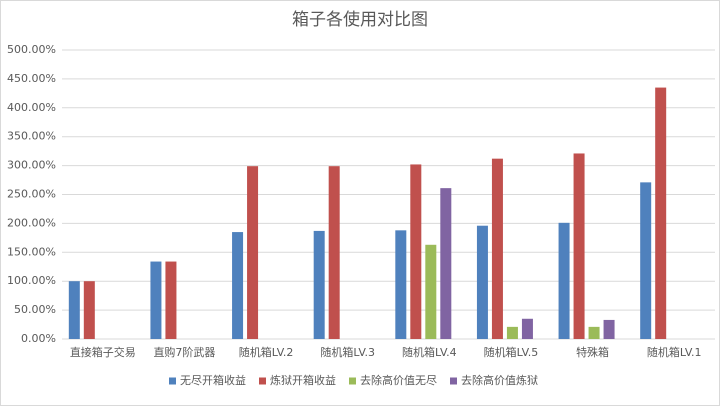 This screenshot has width=720, height=406. I want to click on y-tick-label: 50.00%, so click(35, 309).